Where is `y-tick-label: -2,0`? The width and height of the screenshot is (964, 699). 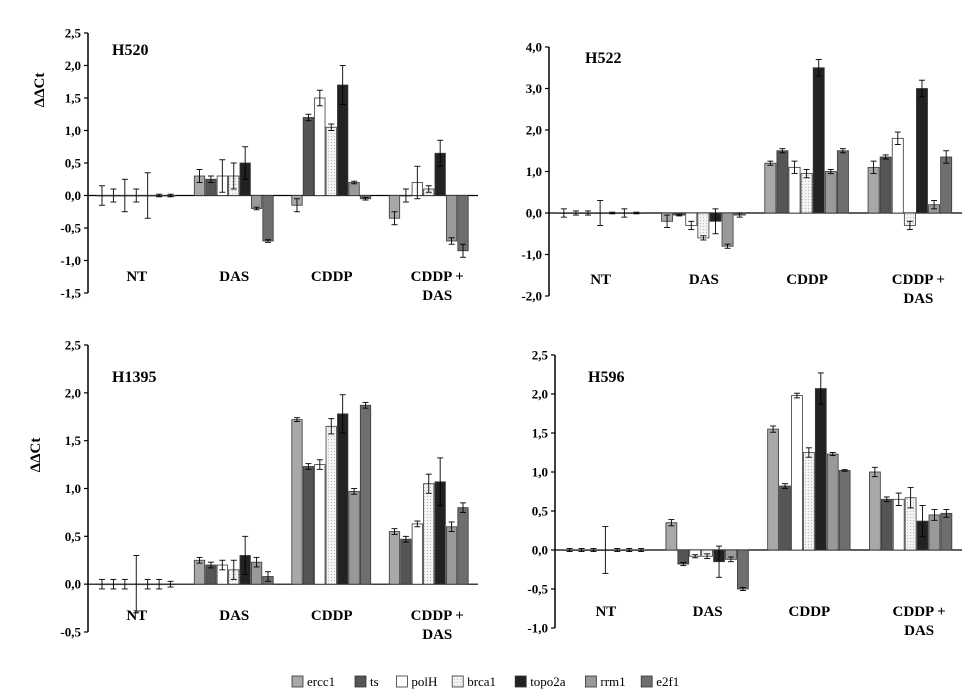
y-tick-label: -2,0 is located at coordinates (531, 296).